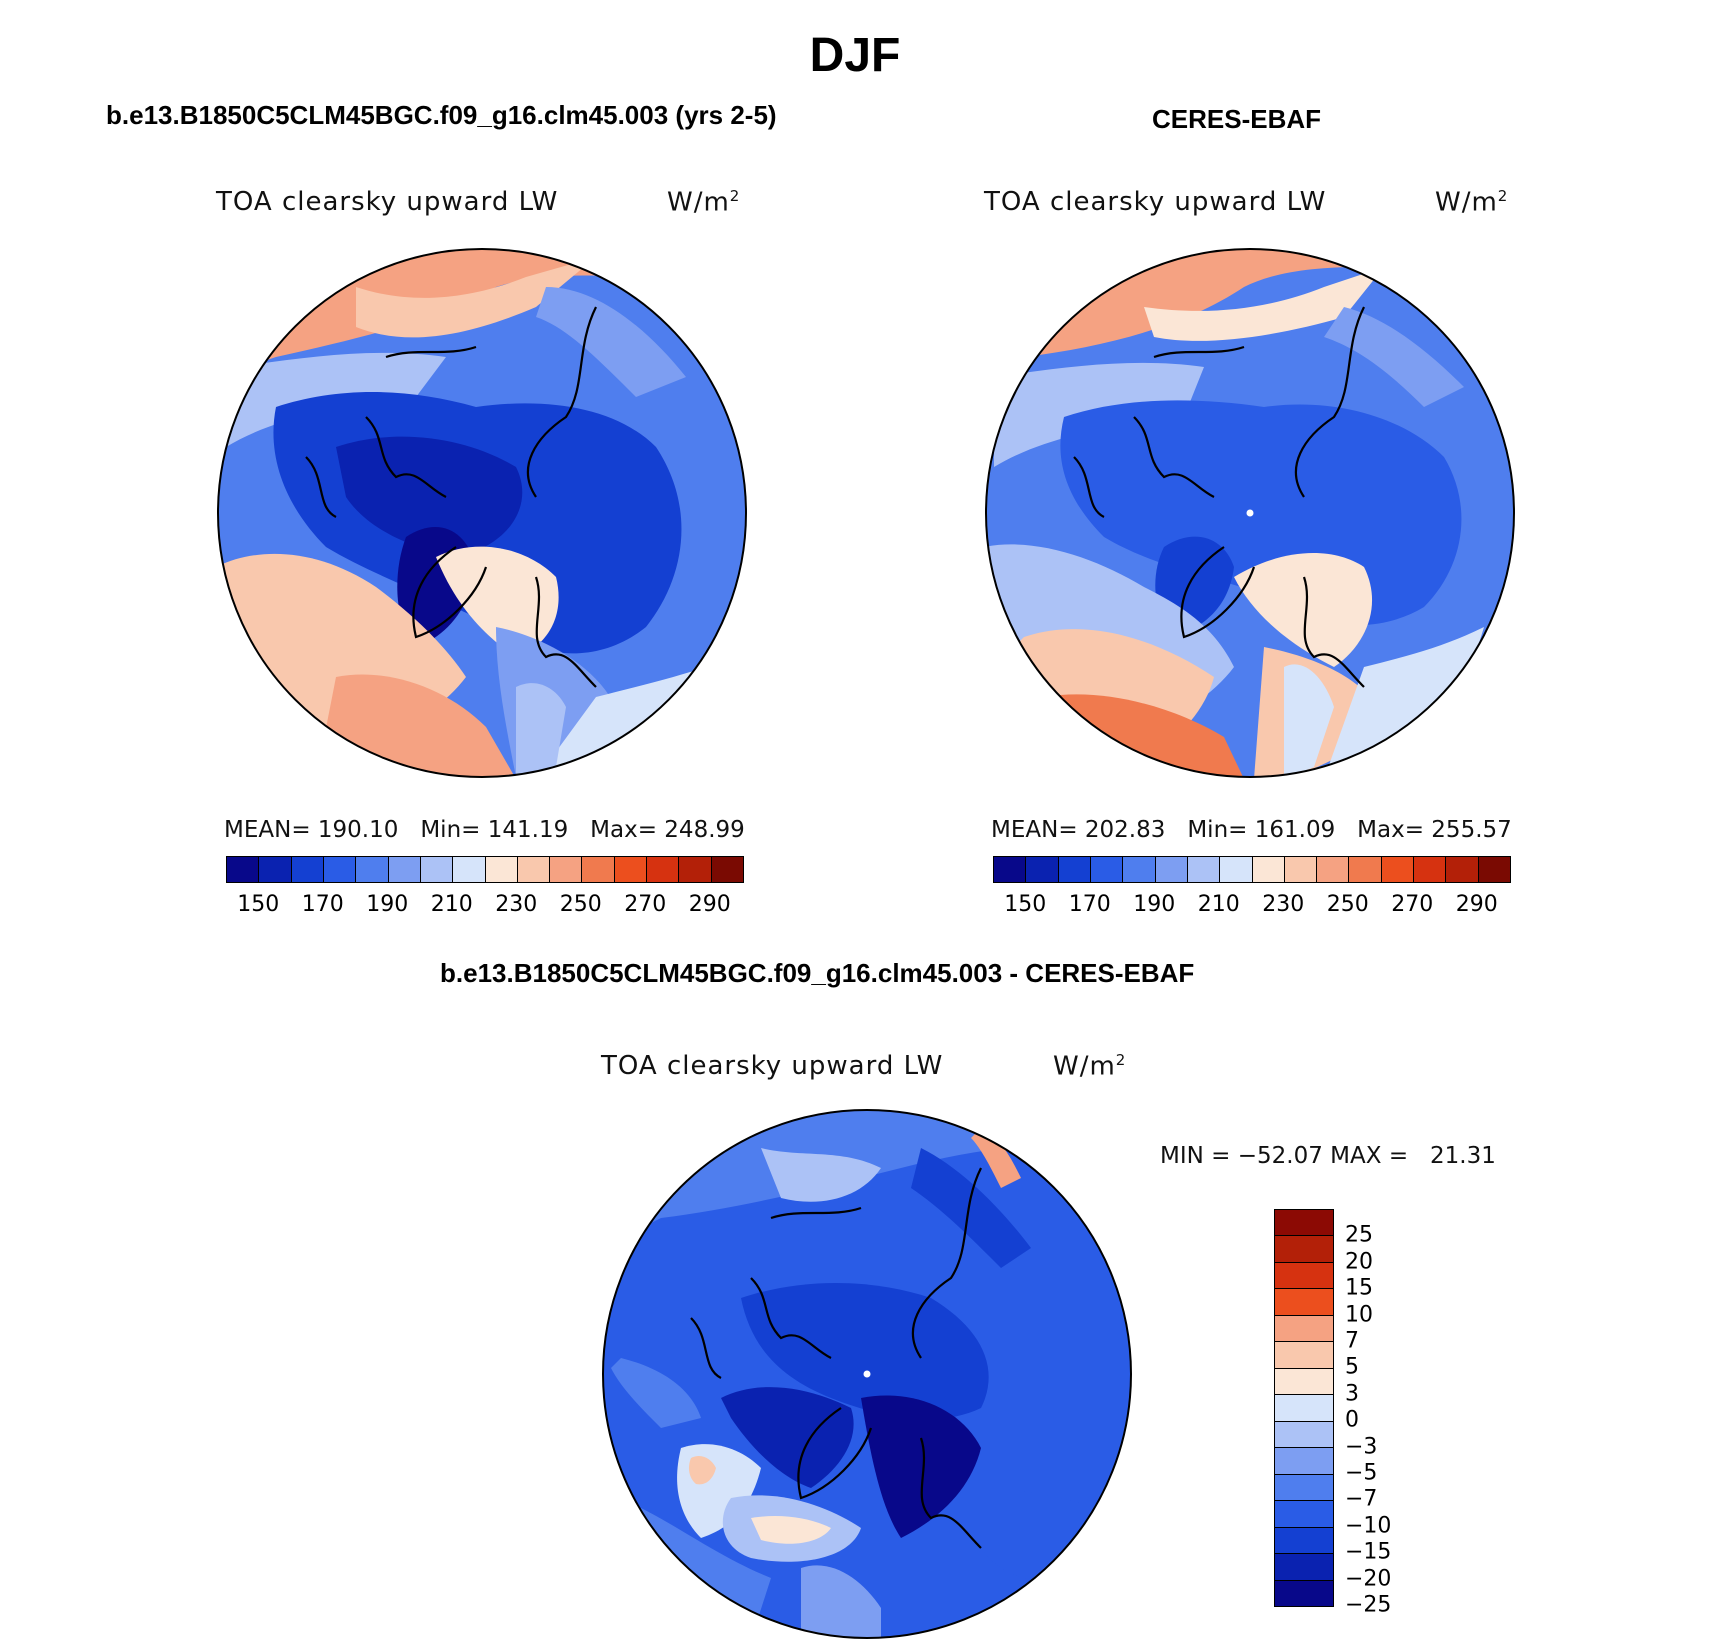  Describe the element at coordinates (855, 55) in the screenshot. I see `season-title: DJF` at that location.